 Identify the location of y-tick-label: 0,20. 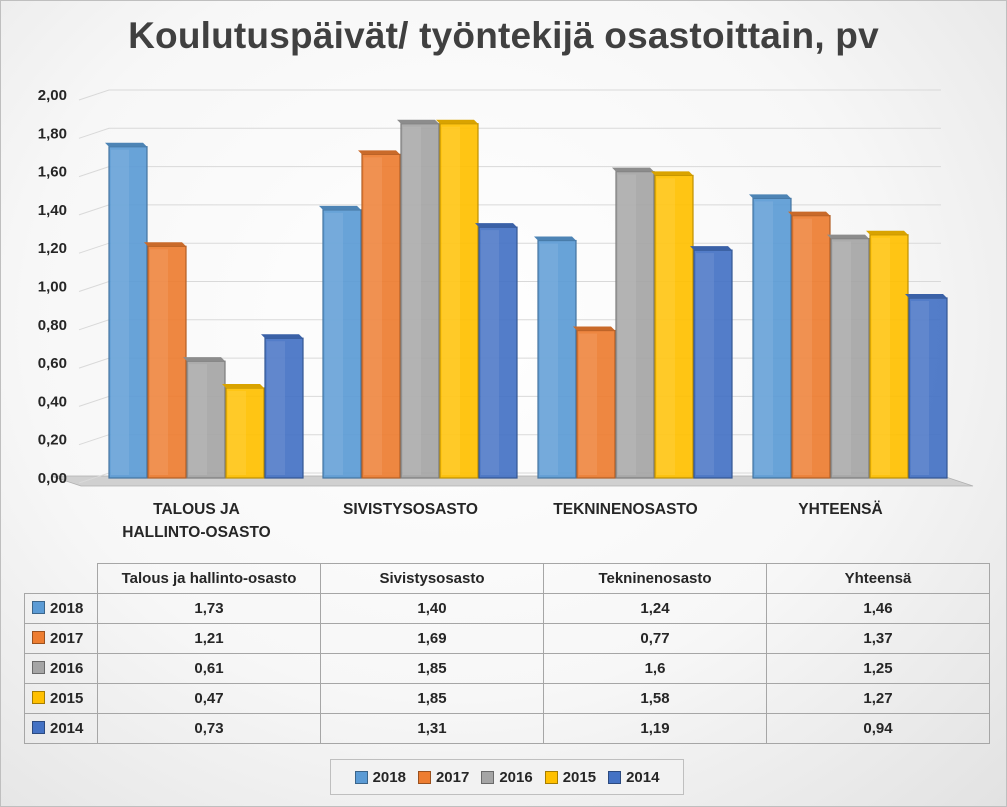
(52, 440).